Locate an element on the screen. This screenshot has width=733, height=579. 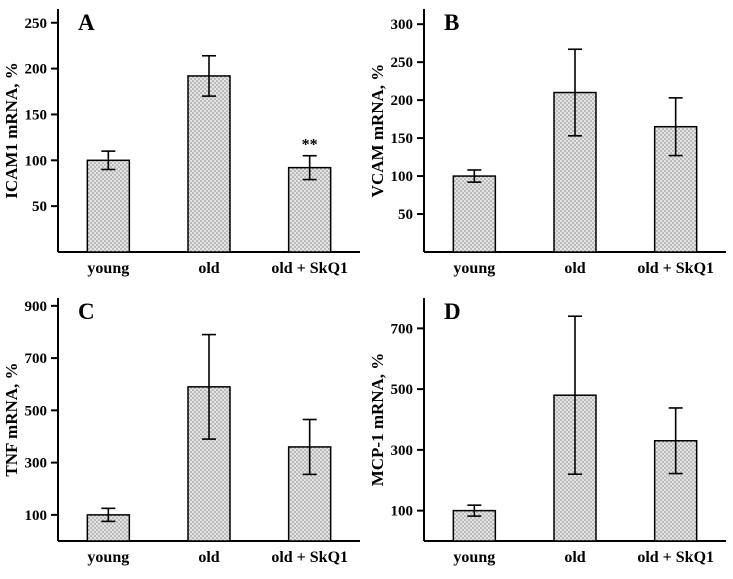
y-axis-label: ICAM1 mRNA, % is located at coordinates (11, 130).